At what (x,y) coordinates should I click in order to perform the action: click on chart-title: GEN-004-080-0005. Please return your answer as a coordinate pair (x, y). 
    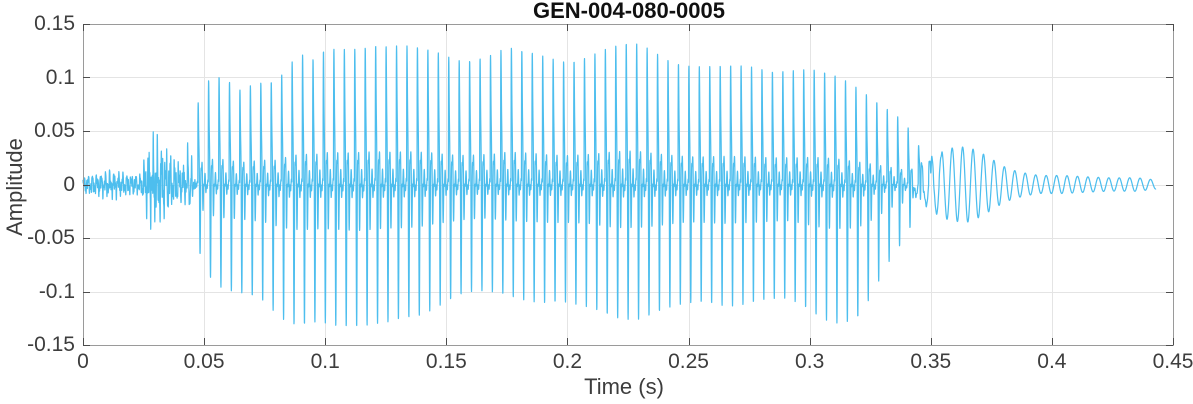
    Looking at the image, I should click on (629, 11).